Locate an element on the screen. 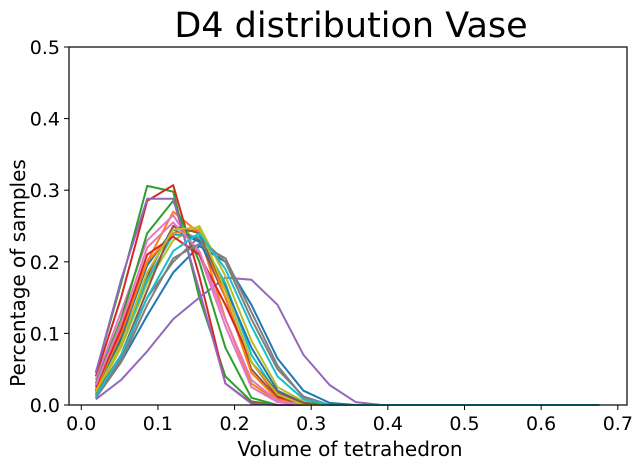  y-tick-label: 0.1 is located at coordinates (45, 334).